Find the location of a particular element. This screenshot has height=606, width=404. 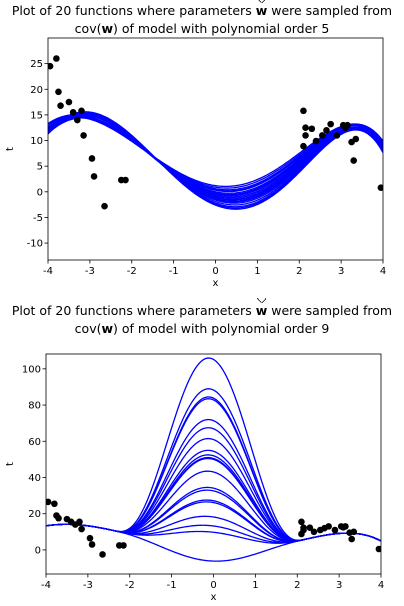

x-tick-label: 4 is located at coordinates (383, 271).